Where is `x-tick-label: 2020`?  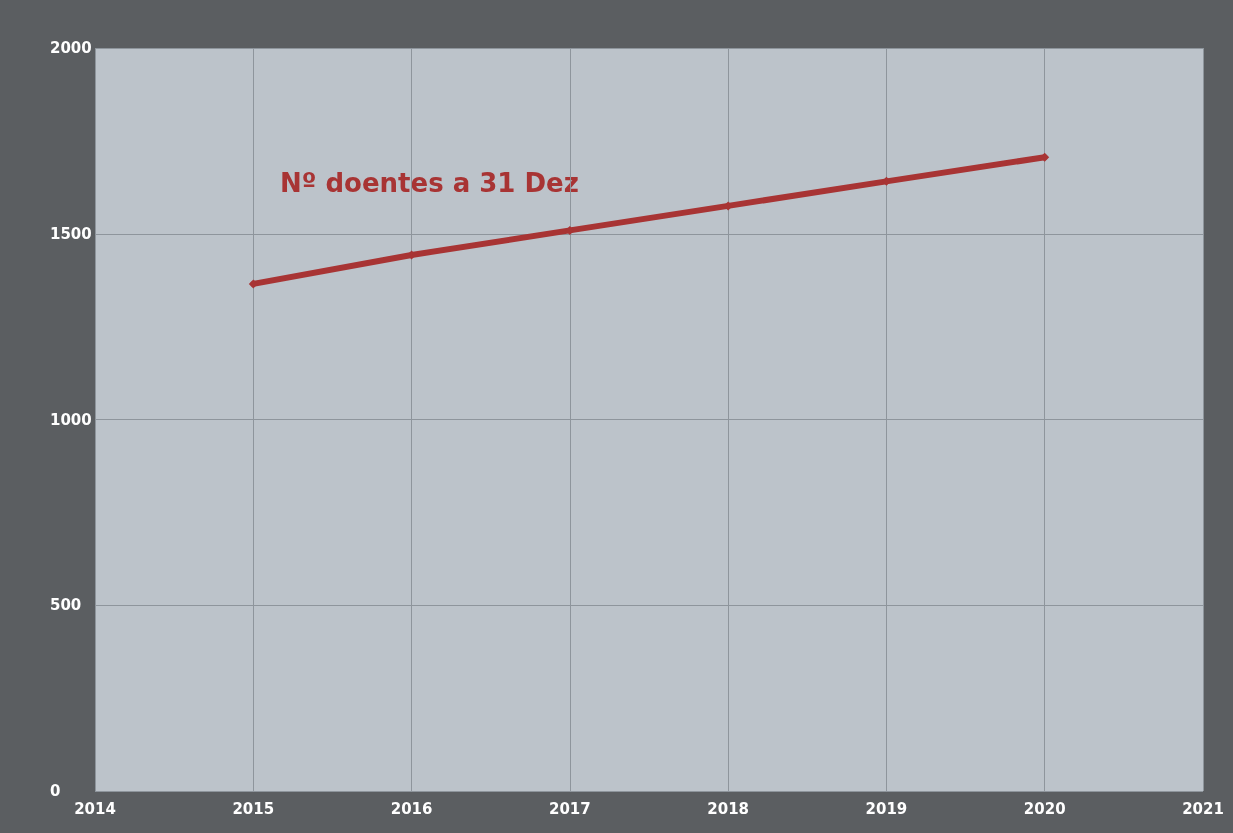
x-tick-label: 2020 is located at coordinates (1044, 808).